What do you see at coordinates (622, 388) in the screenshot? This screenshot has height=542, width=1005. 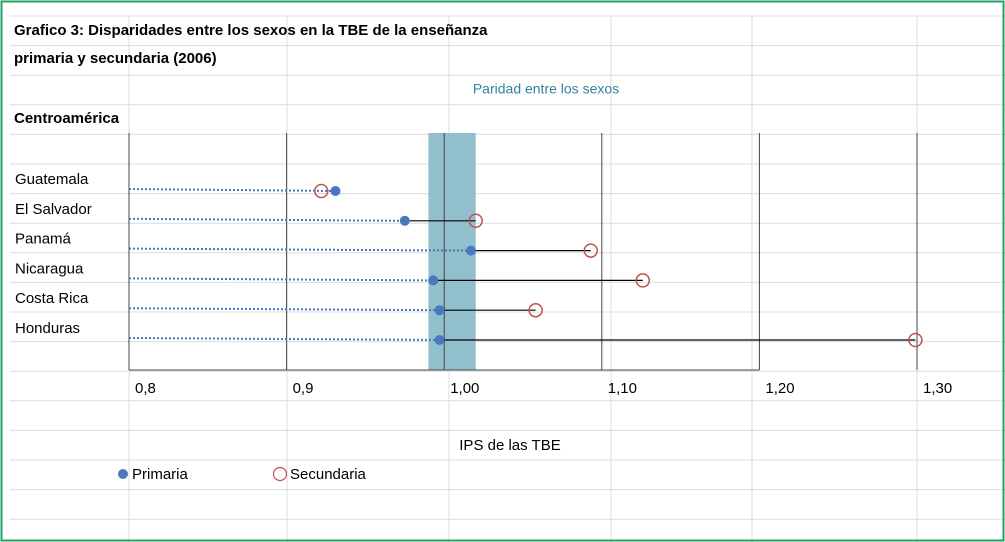 I see `x-tick-label: 1,10` at bounding box center [622, 388].